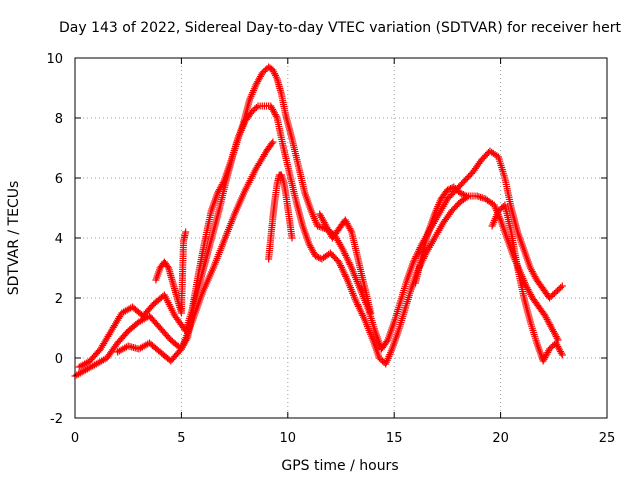 Image resolution: width=640 pixels, height=480 pixels. Describe the element at coordinates (75, 438) in the screenshot. I see `x-tick-label: 0` at that location.